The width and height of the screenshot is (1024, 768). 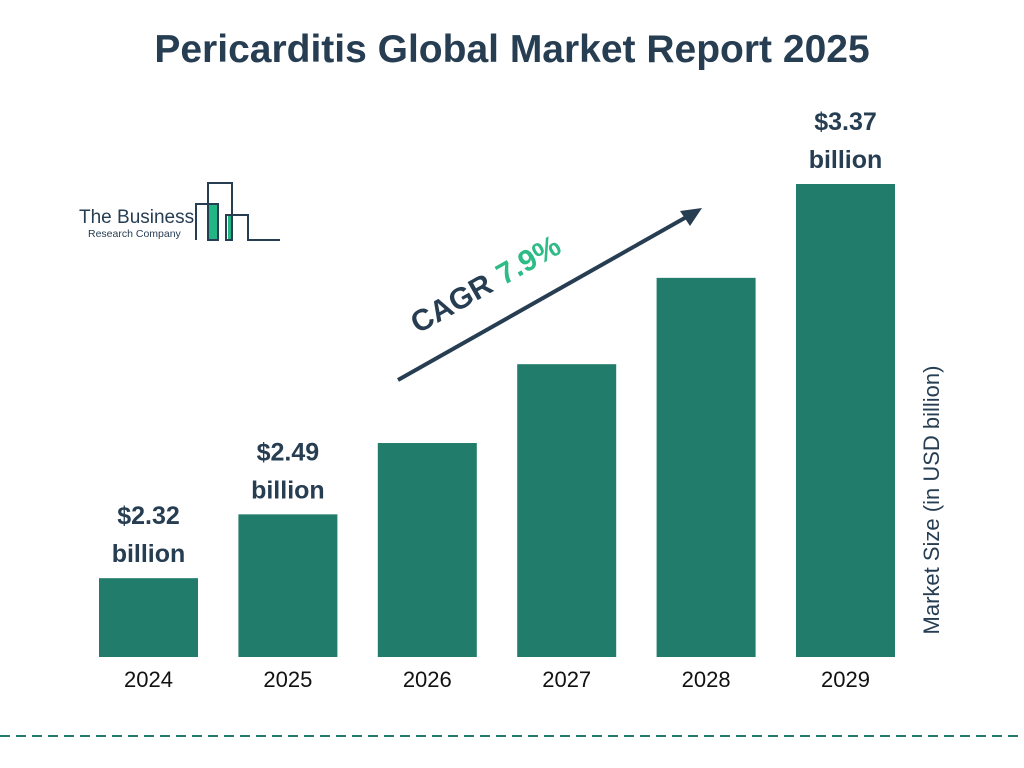 What do you see at coordinates (566, 679) in the screenshot?
I see `x-tick-label: 2027` at bounding box center [566, 679].